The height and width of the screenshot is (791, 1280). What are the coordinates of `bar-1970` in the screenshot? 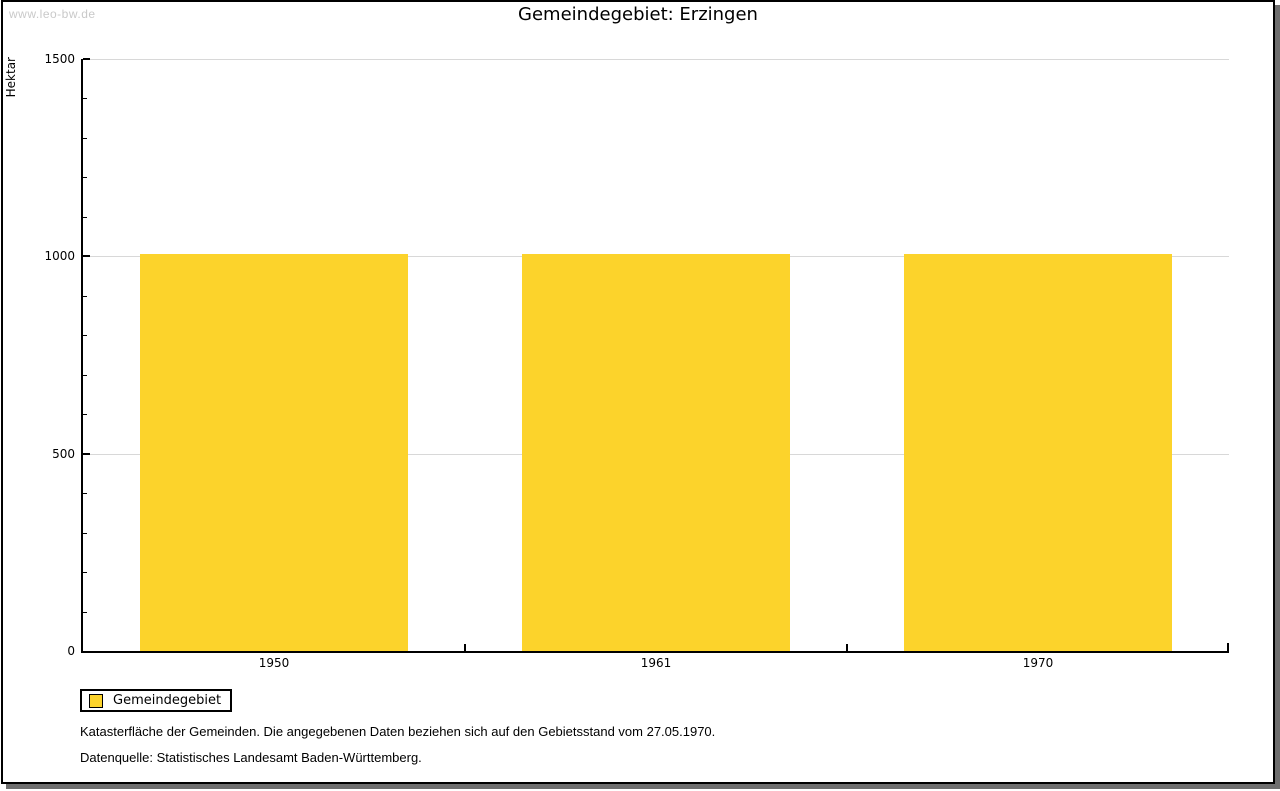 It's located at (1038, 452).